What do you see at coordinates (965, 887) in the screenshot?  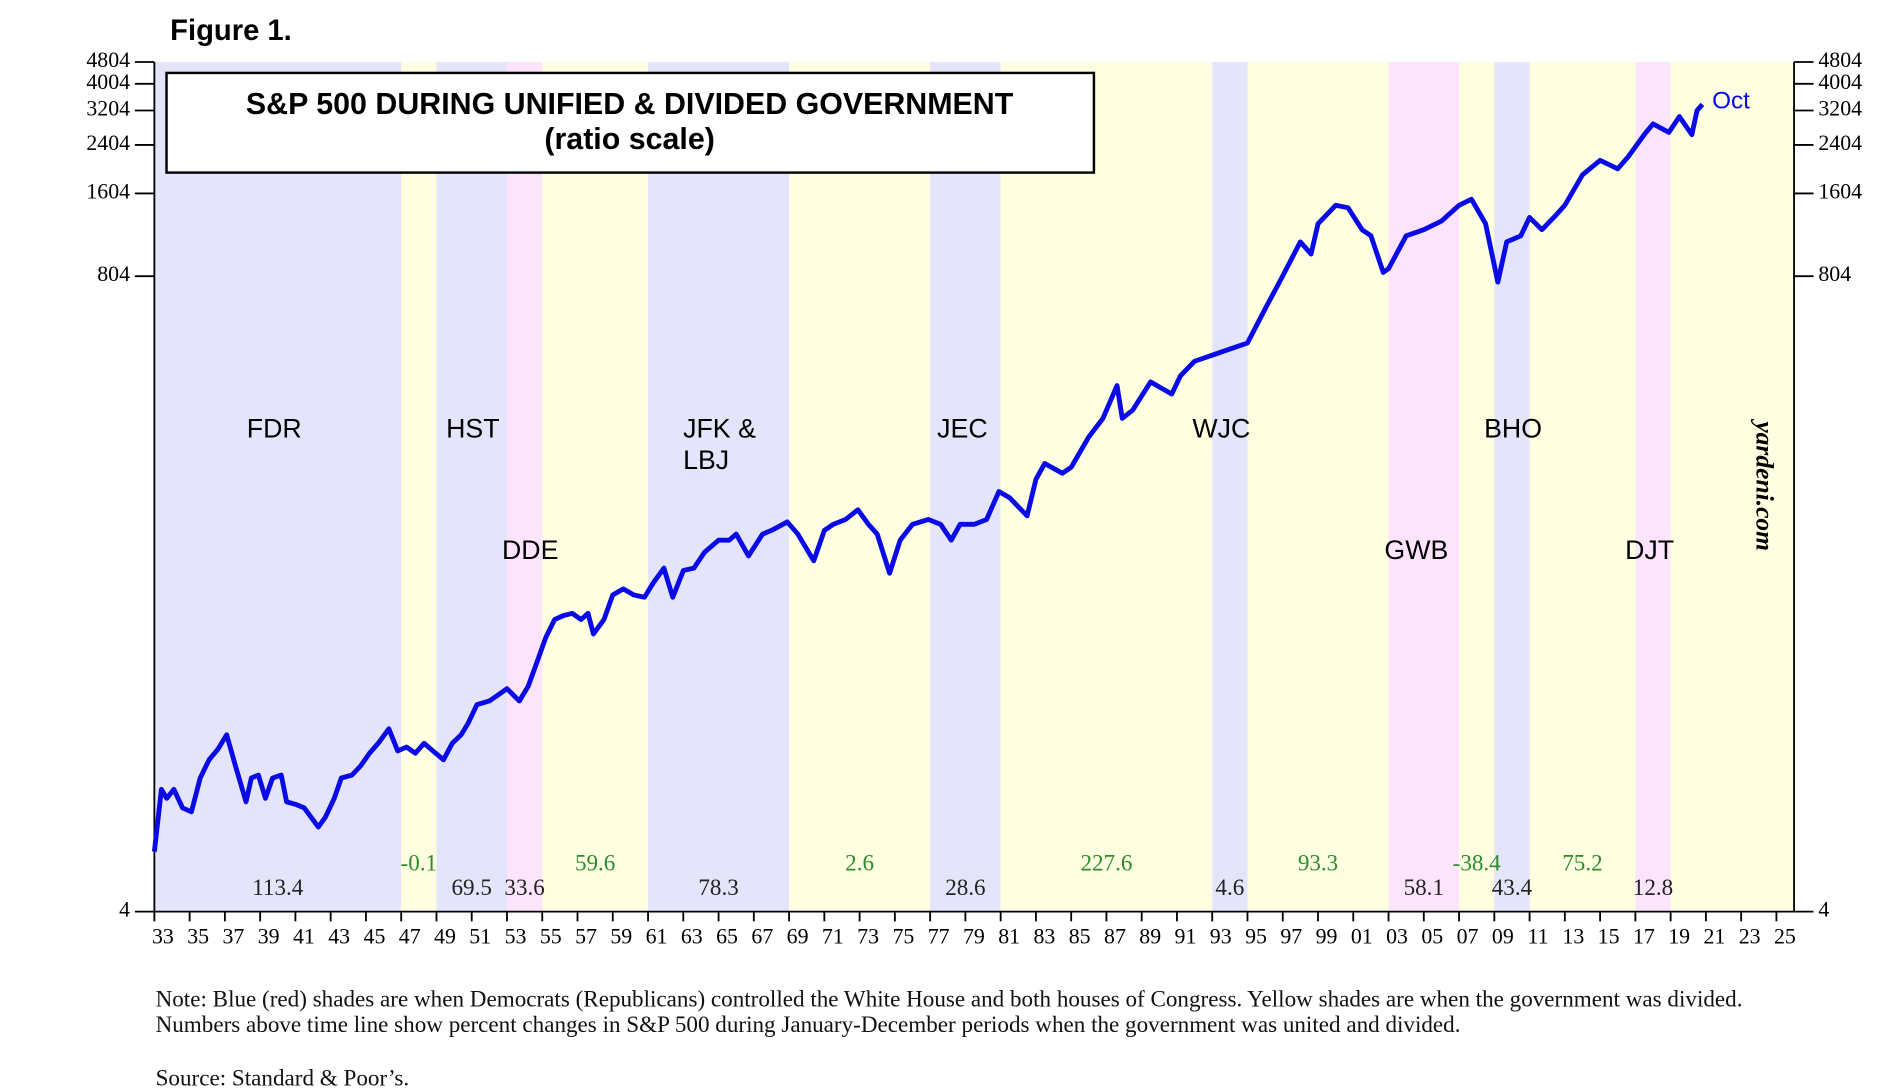 I see `percent-change: 28.6` at bounding box center [965, 887].